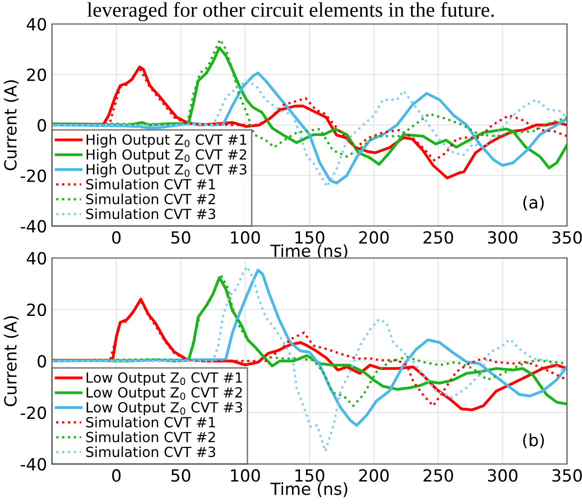 Image resolution: width=582 pixels, height=504 pixels. Describe the element at coordinates (164, 393) in the screenshot. I see `legend-label: Low Output Z$_{0}$ CVT #2` at that location.